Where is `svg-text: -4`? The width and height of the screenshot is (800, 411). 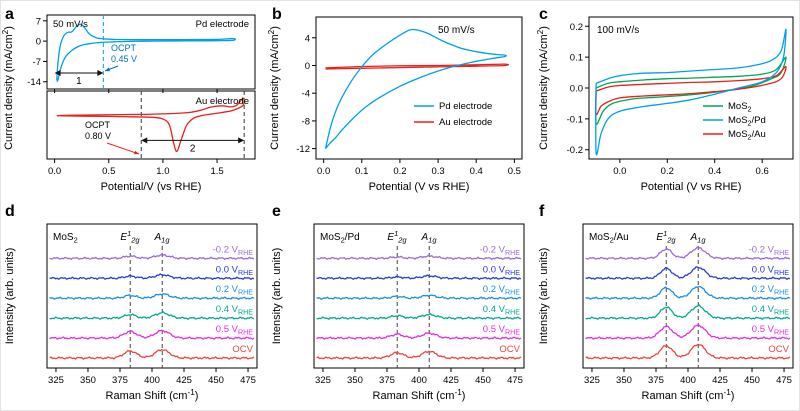 svg-text: -4 is located at coordinates (306, 94).